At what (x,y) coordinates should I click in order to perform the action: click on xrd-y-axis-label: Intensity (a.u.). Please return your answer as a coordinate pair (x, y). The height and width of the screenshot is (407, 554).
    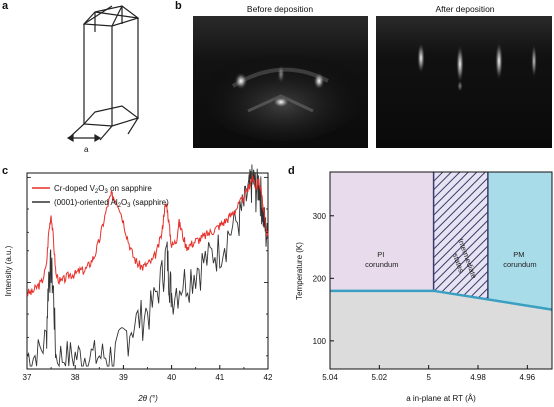
    Looking at the image, I should click on (8, 270).